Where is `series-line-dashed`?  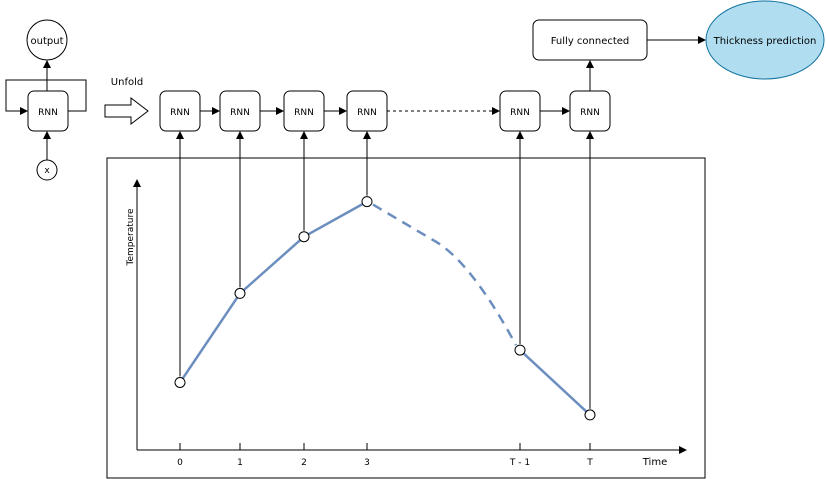
series-line-dashed is located at coordinates (445, 274).